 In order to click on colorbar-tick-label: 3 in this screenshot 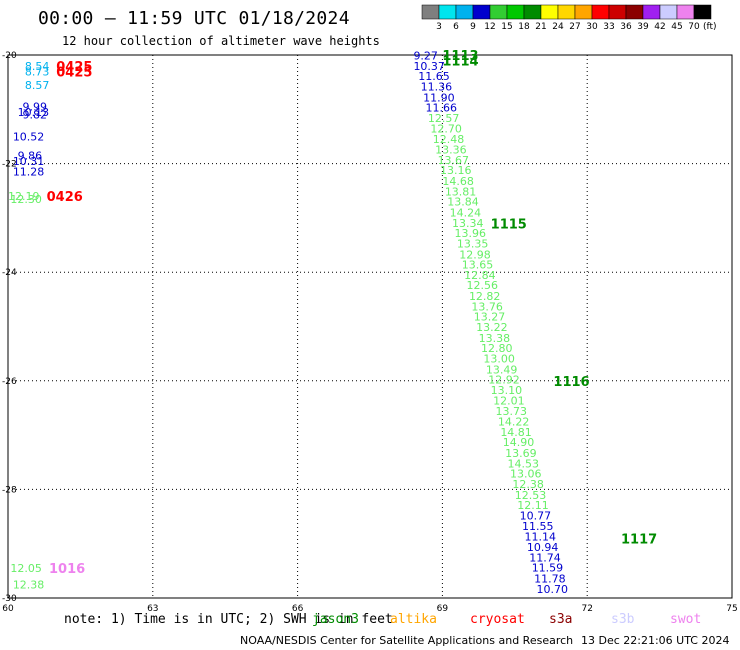, I will do `click(439, 27)`.